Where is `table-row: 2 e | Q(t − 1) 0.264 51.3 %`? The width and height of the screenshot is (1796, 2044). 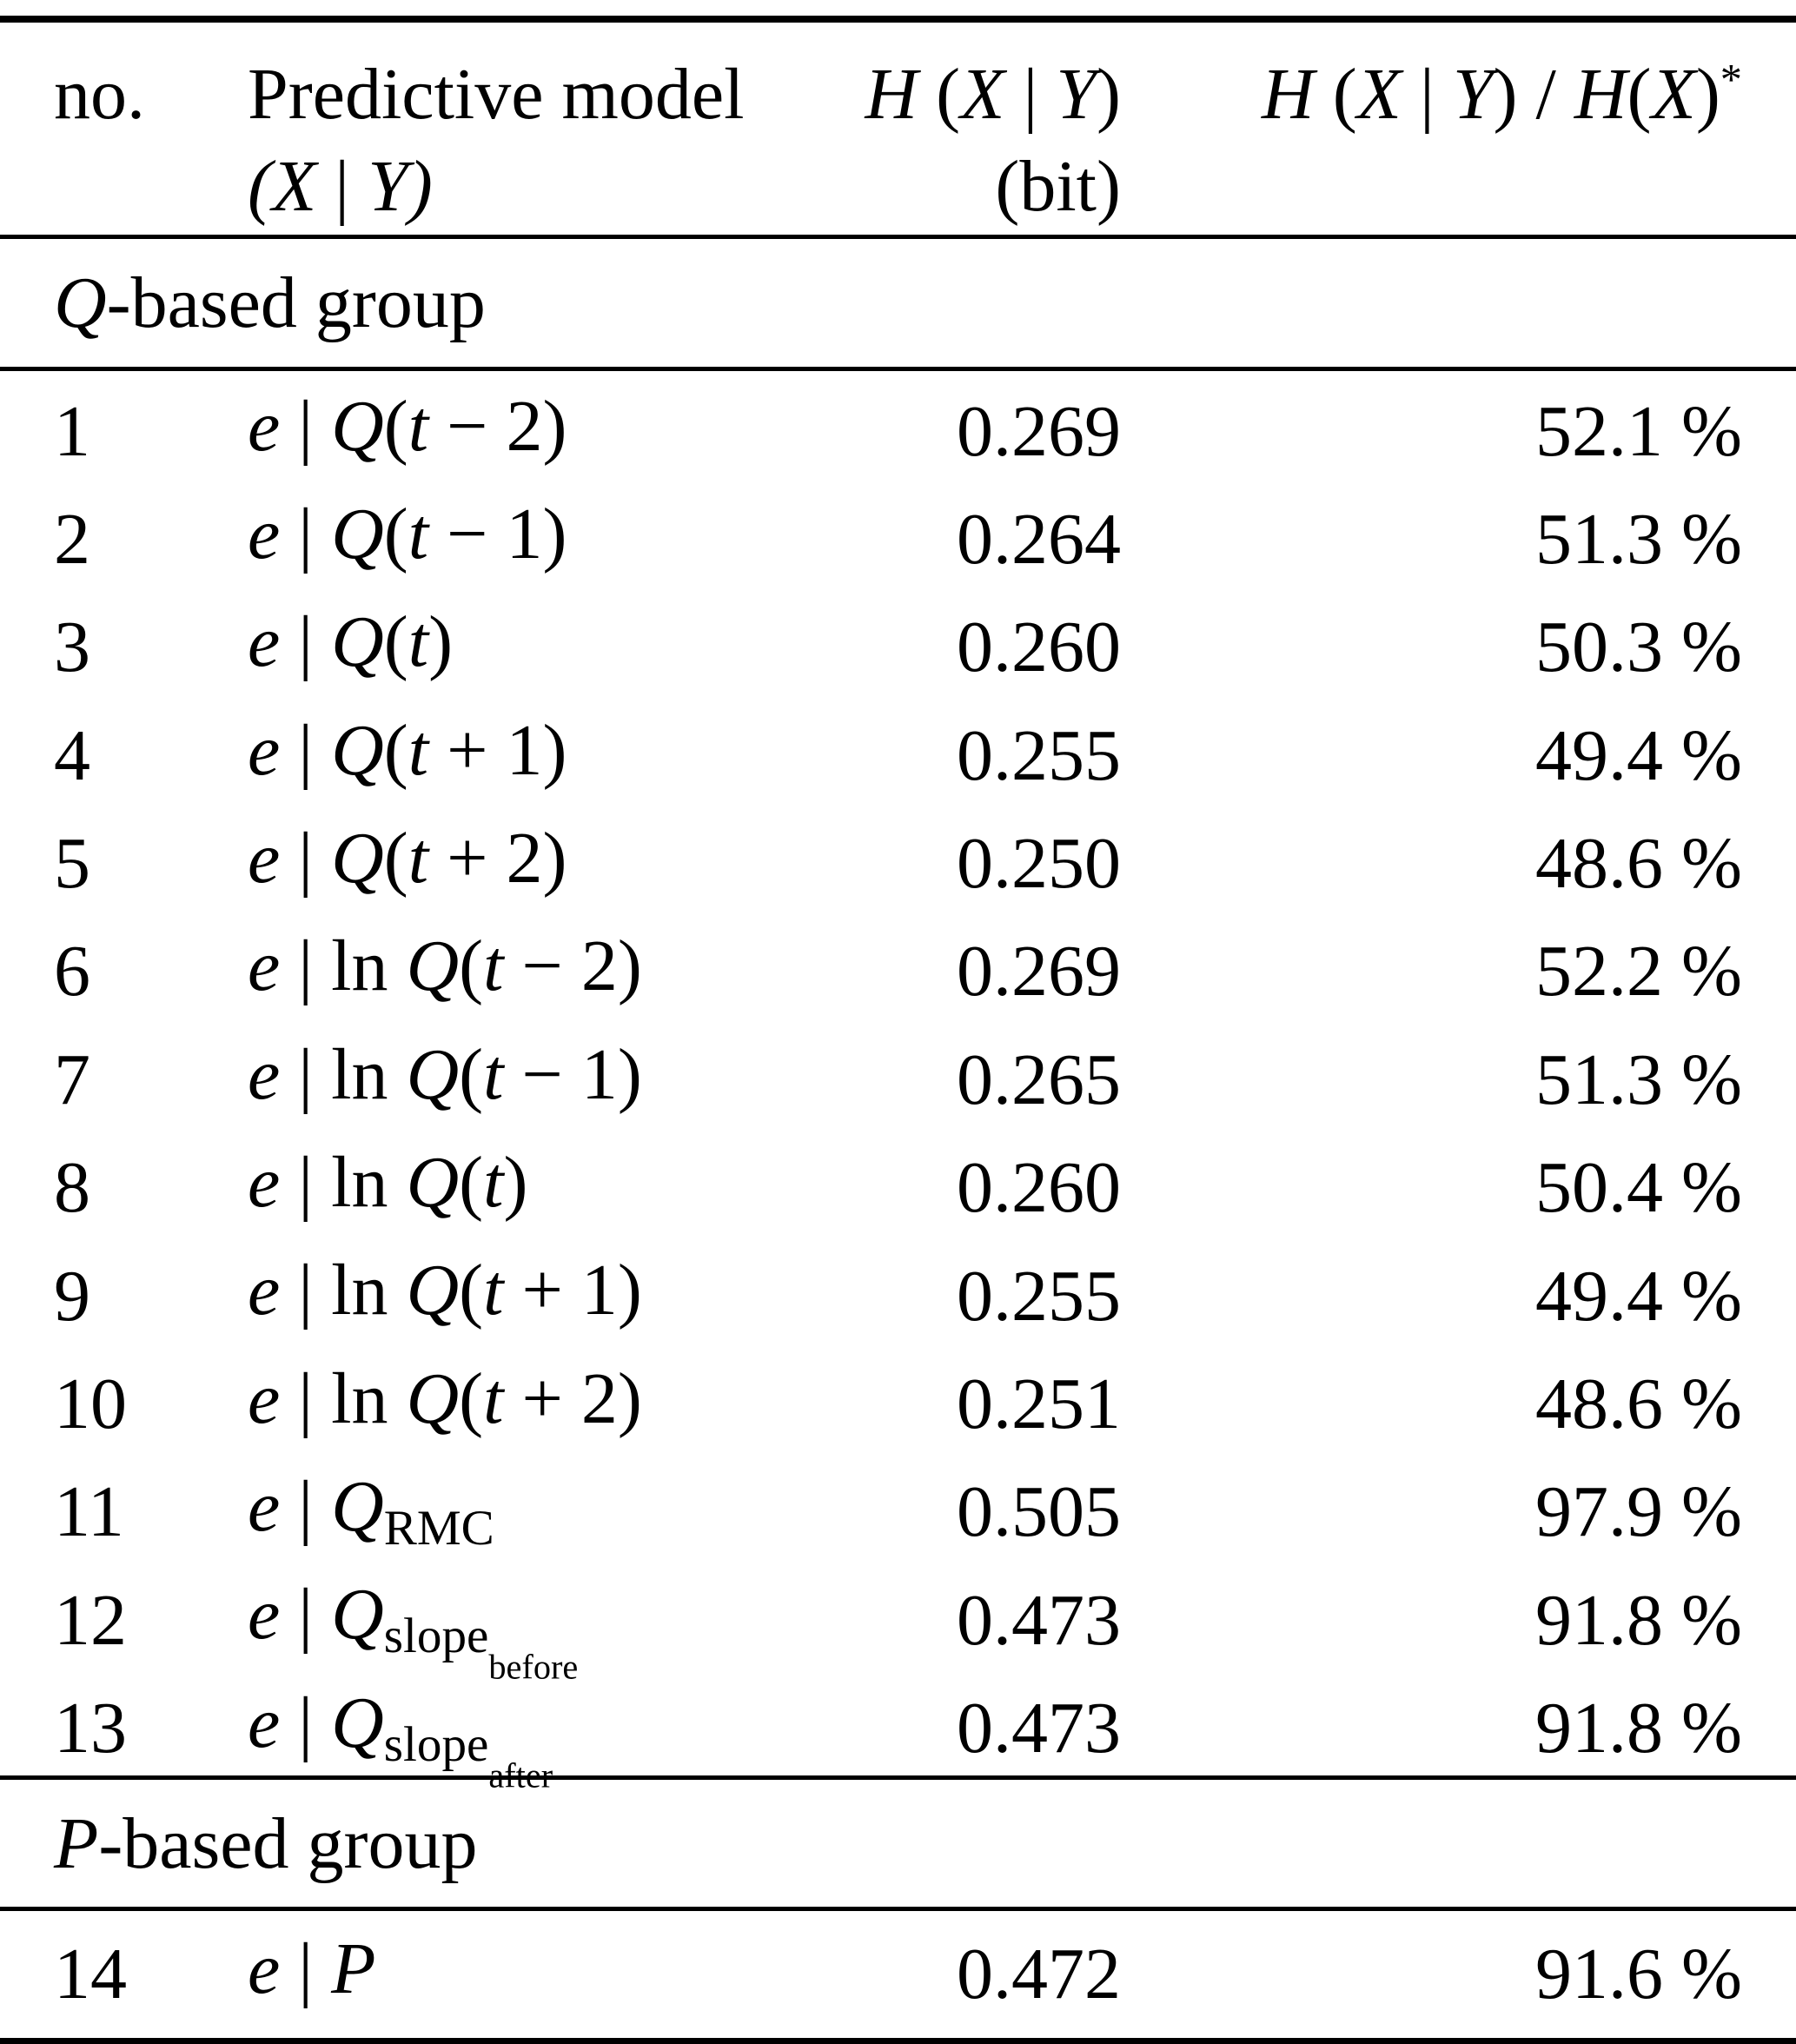
table-row: 2 e | Q(t − 1) 0.264 51.3 % is located at coordinates (898, 533).